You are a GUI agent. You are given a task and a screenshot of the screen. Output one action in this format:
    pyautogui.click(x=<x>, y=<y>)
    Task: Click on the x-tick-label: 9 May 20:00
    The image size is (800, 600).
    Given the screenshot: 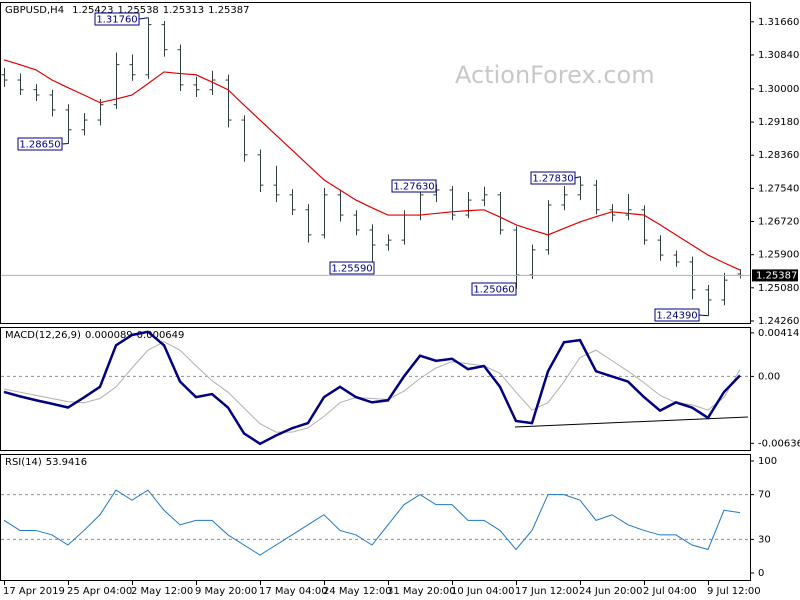 What is the action you would take?
    pyautogui.click(x=226, y=591)
    